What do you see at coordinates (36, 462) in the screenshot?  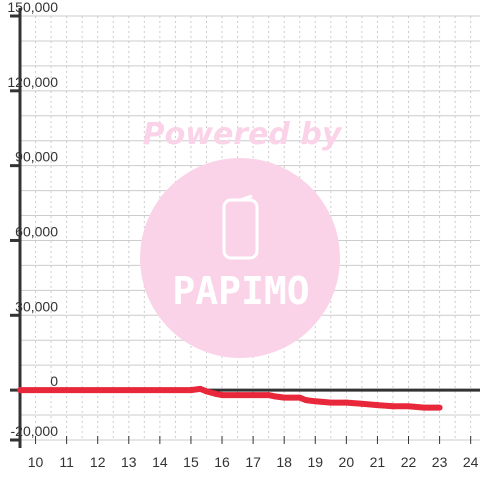 I see `x-tick-label: 10` at bounding box center [36, 462].